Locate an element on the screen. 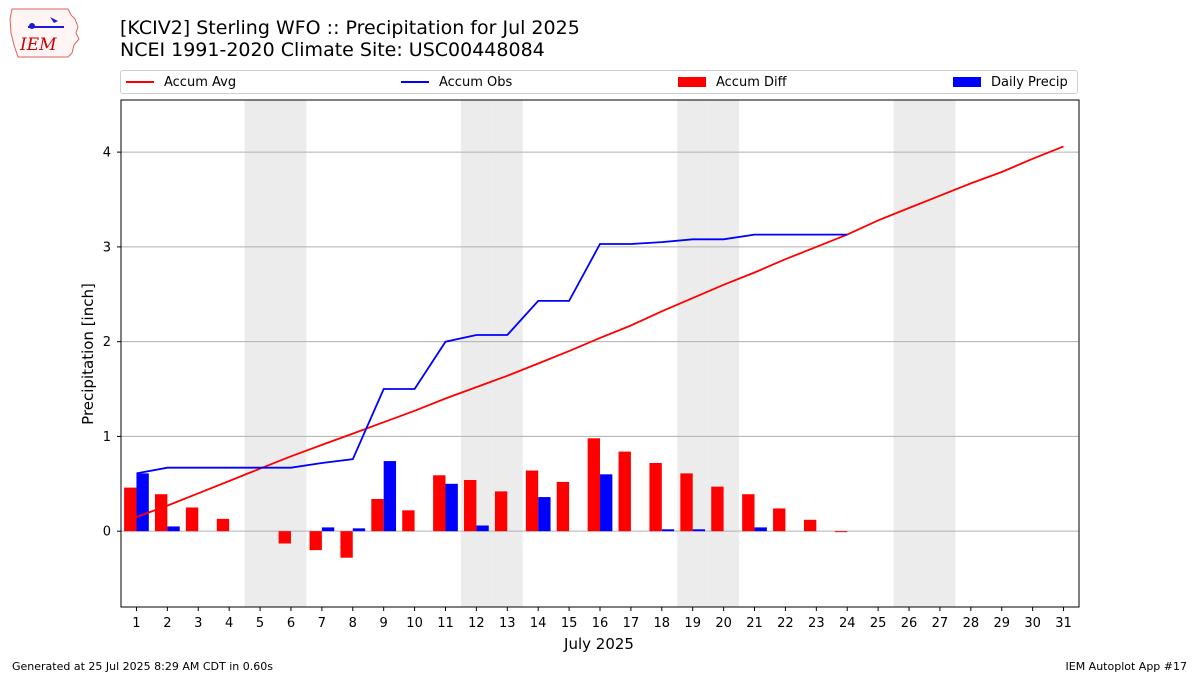 This screenshot has width=1200, height=675. x-tick-label-27: 27 is located at coordinates (940, 623).